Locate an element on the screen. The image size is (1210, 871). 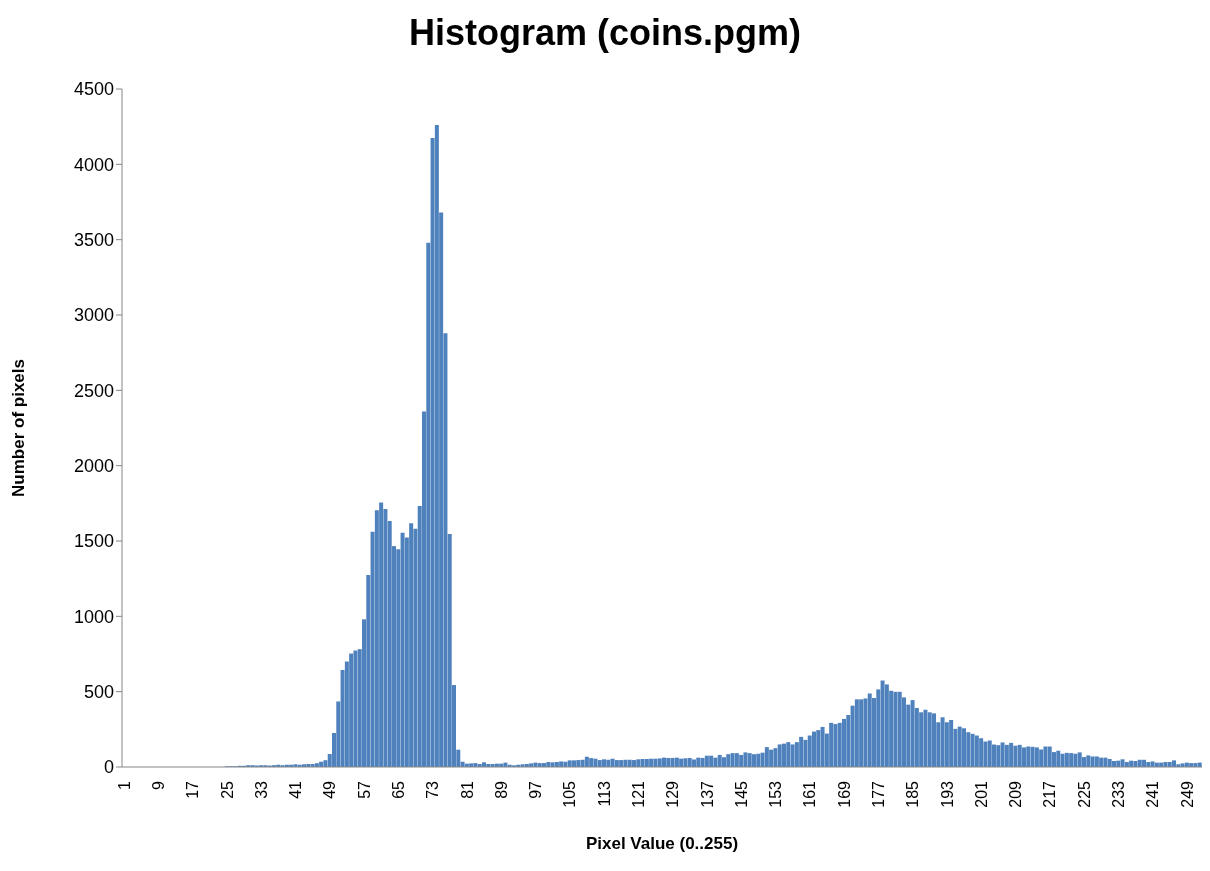
x-tick-label: 241 is located at coordinates (1153, 794).